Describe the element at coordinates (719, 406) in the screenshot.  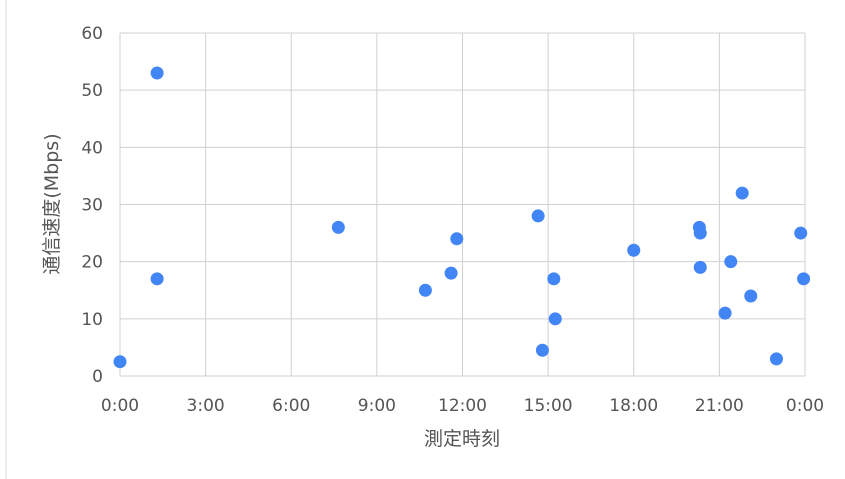
I see `x-tick-label: 21:00` at that location.